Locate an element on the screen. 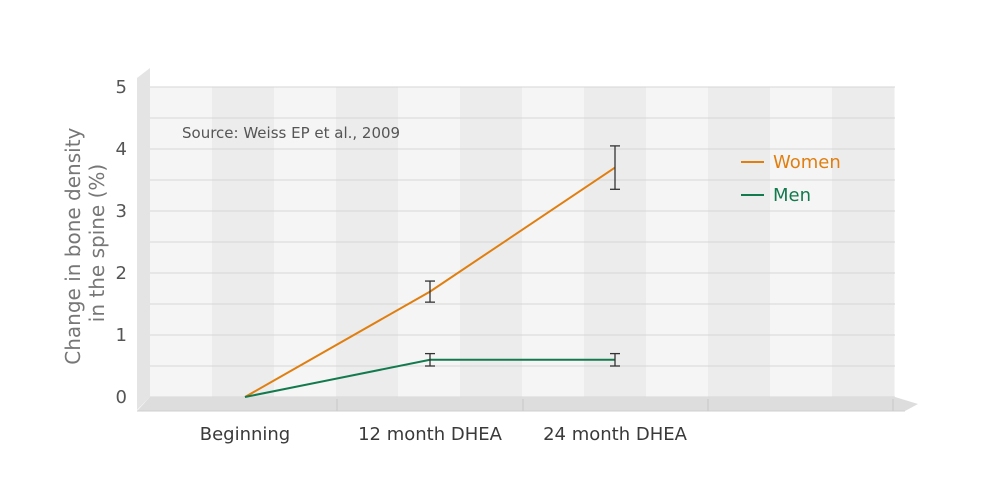 Image resolution: width=1000 pixels, height=502 pixels. x-tick-label: 12 month DHEA is located at coordinates (430, 434).